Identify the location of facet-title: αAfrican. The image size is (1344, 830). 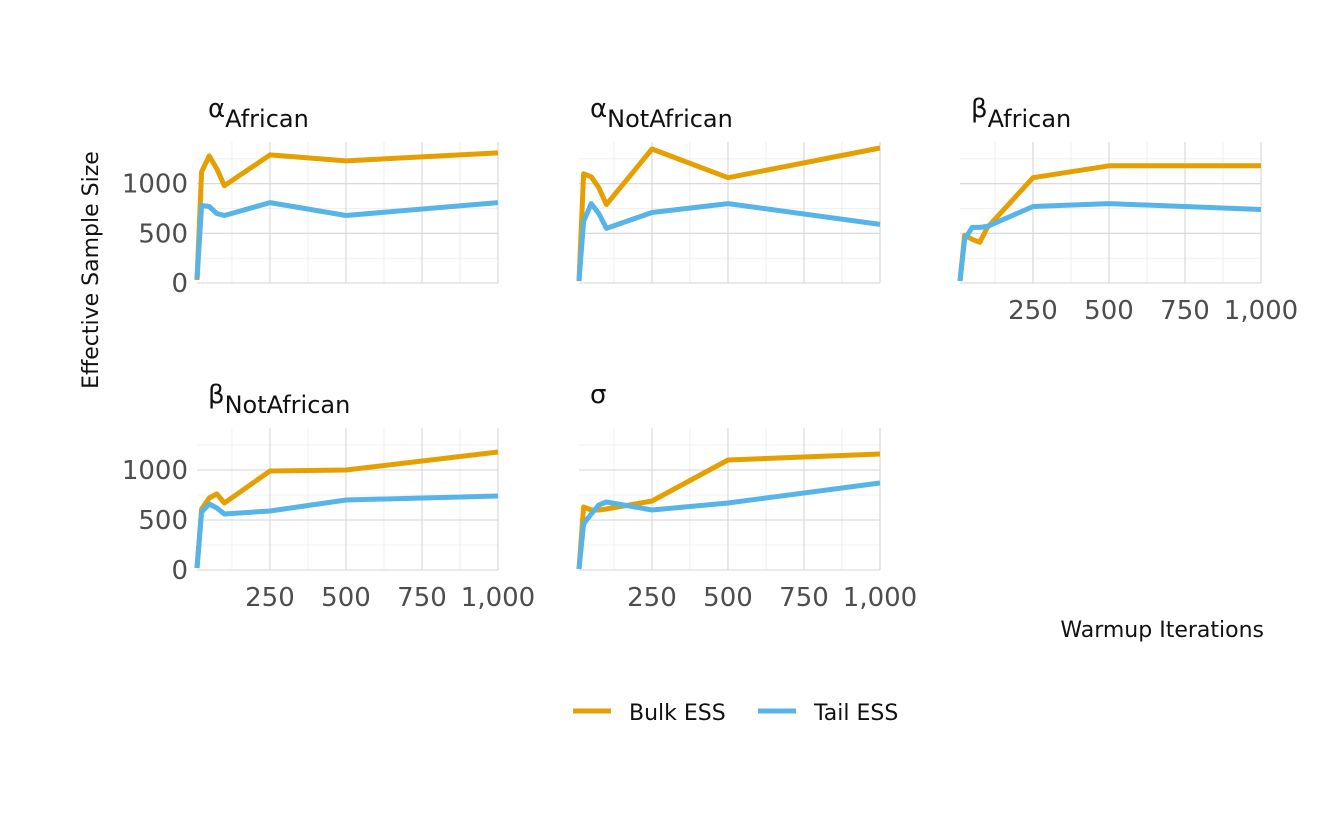
(258, 113).